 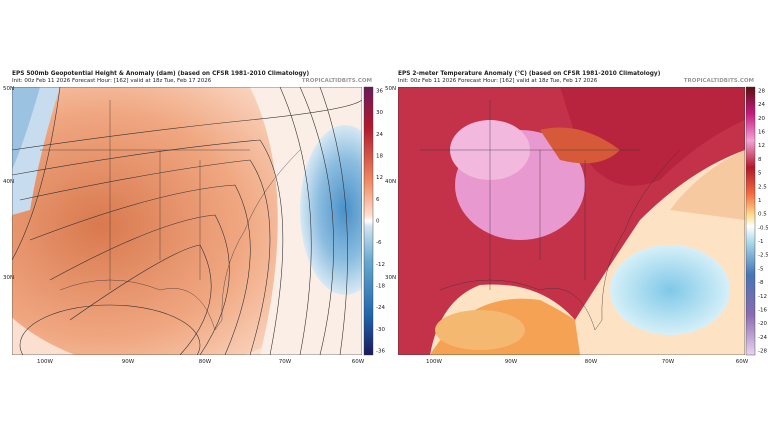 What do you see at coordinates (763, 256) in the screenshot?
I see `colorbar-label: -2.5` at bounding box center [763, 256].